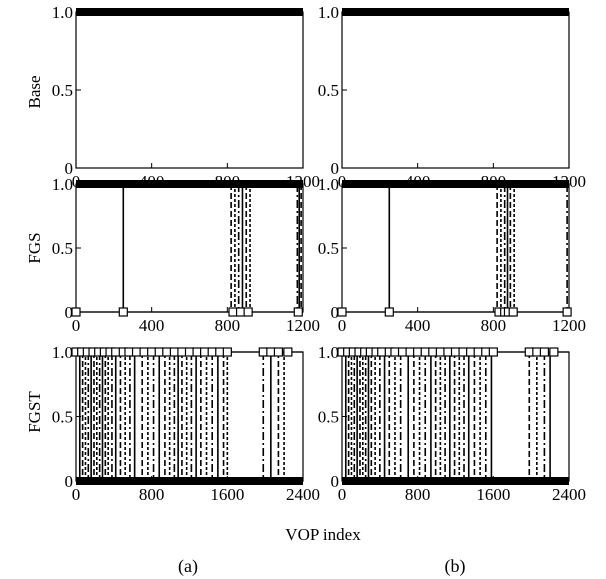  I want to click on row-label-base: Base, so click(34, 91).